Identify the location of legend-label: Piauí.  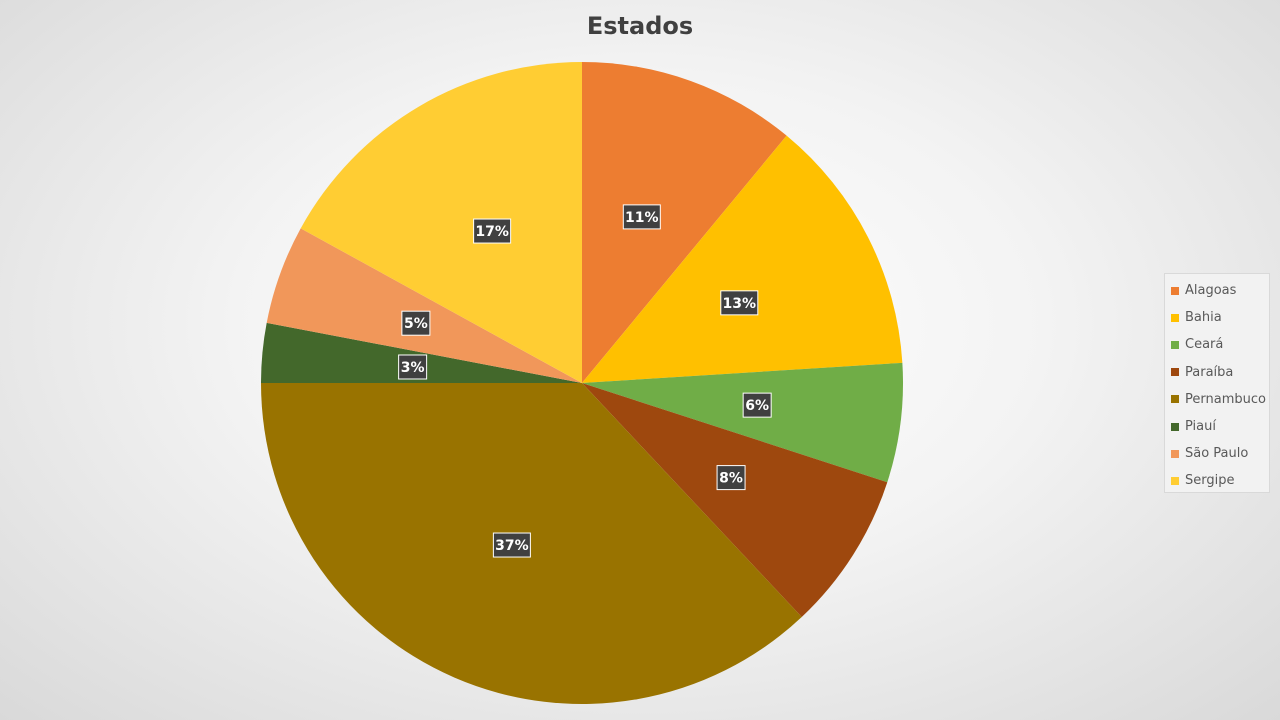
(1200, 427).